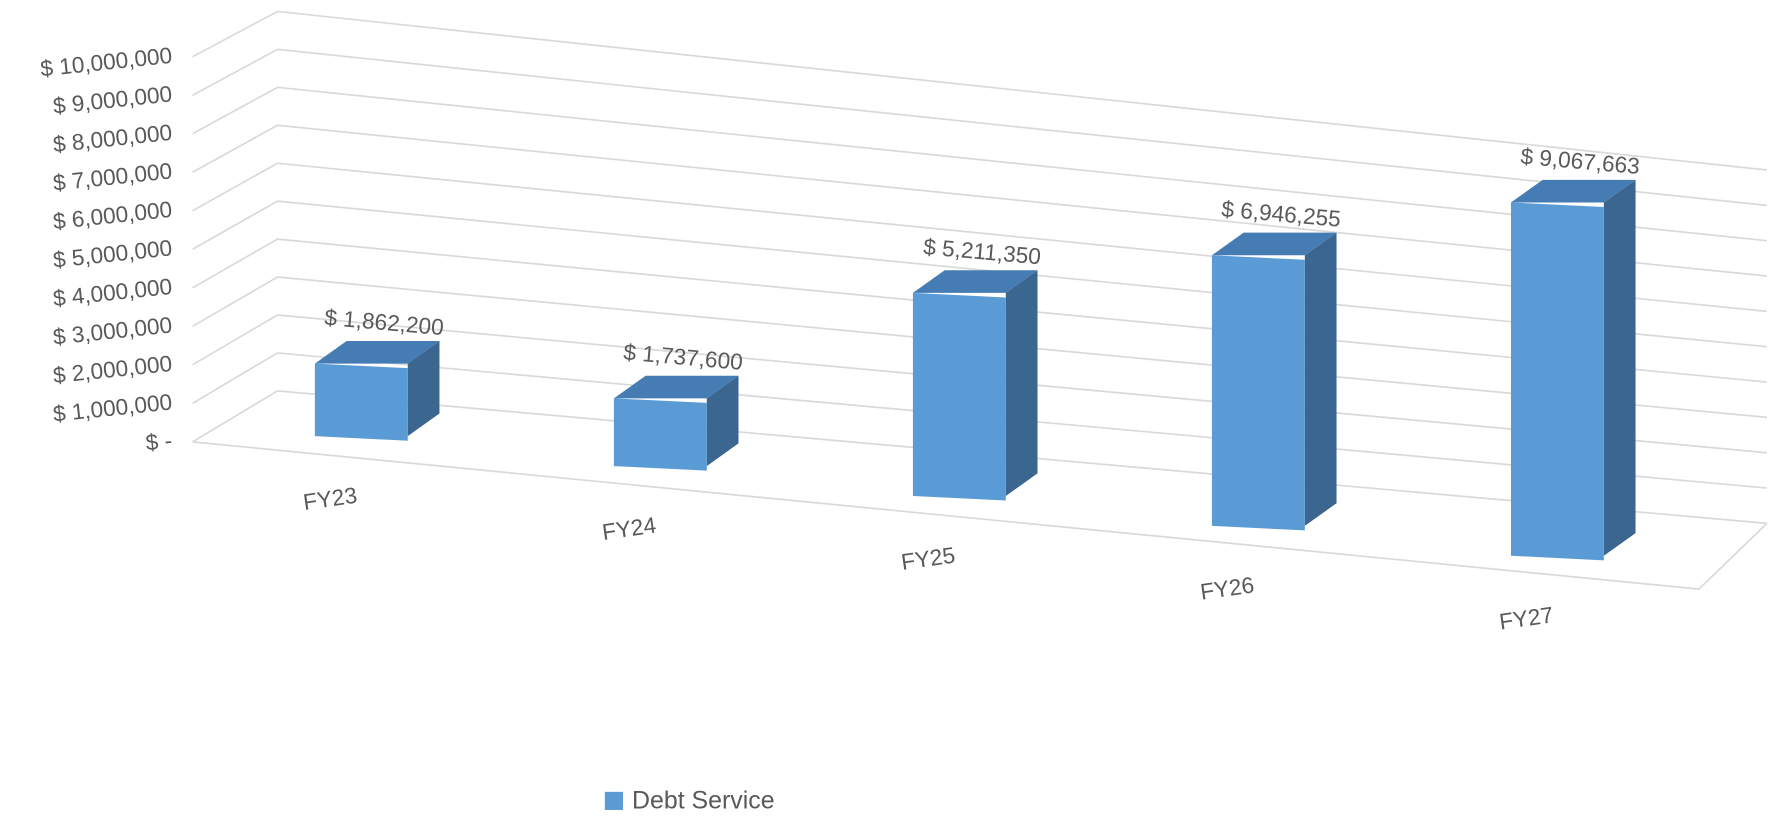 This screenshot has width=1776, height=818. What do you see at coordinates (703, 801) in the screenshot?
I see `legend-label: Debt Service` at bounding box center [703, 801].